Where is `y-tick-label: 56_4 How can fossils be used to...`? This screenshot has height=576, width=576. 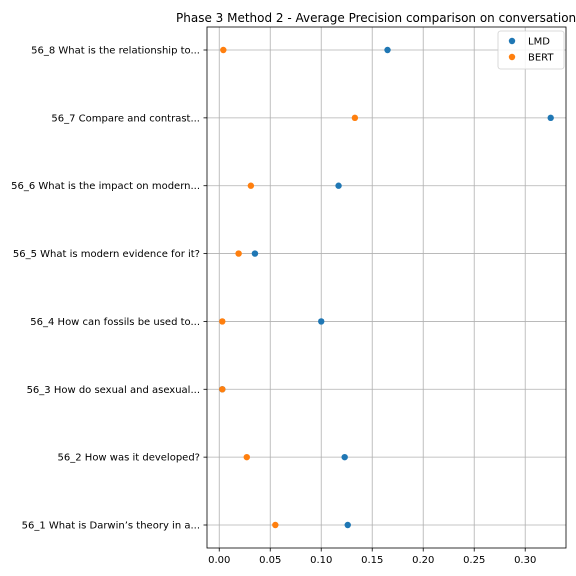 y-tick-label: 56_4 How can fossils be used to... is located at coordinates (115, 322).